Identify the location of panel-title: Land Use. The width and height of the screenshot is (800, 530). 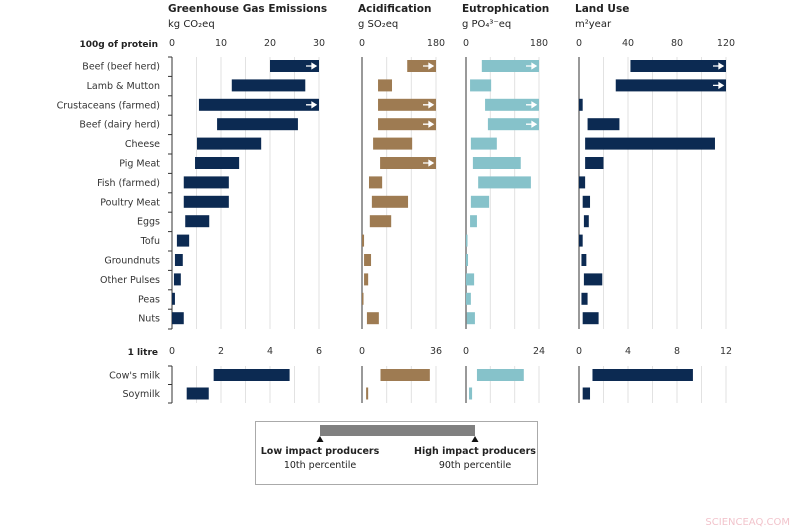
(602, 9).